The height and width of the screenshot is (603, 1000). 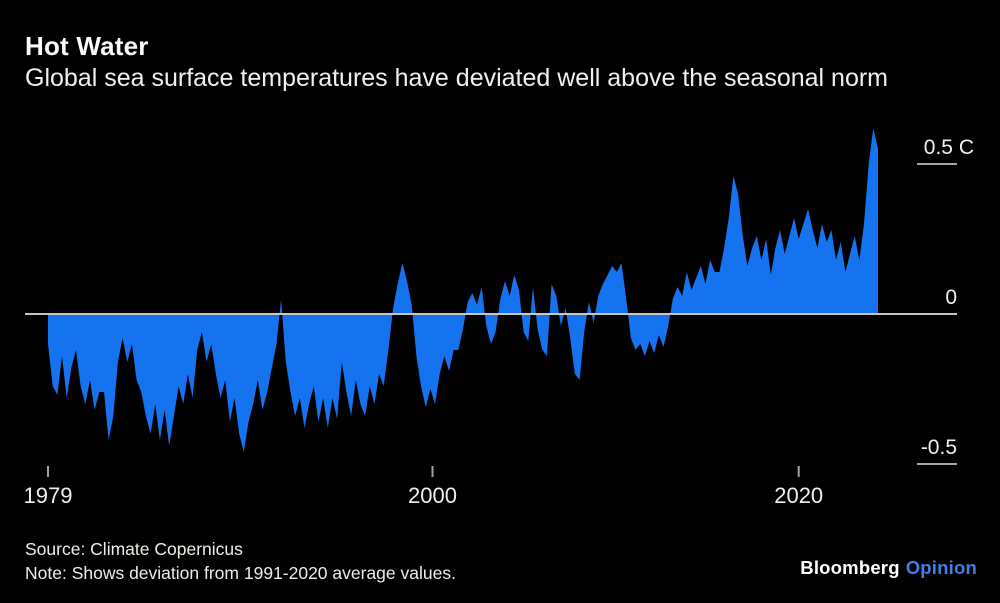 I want to click on bloomberg-logo: Bloomberg Opinion, so click(x=888, y=568).